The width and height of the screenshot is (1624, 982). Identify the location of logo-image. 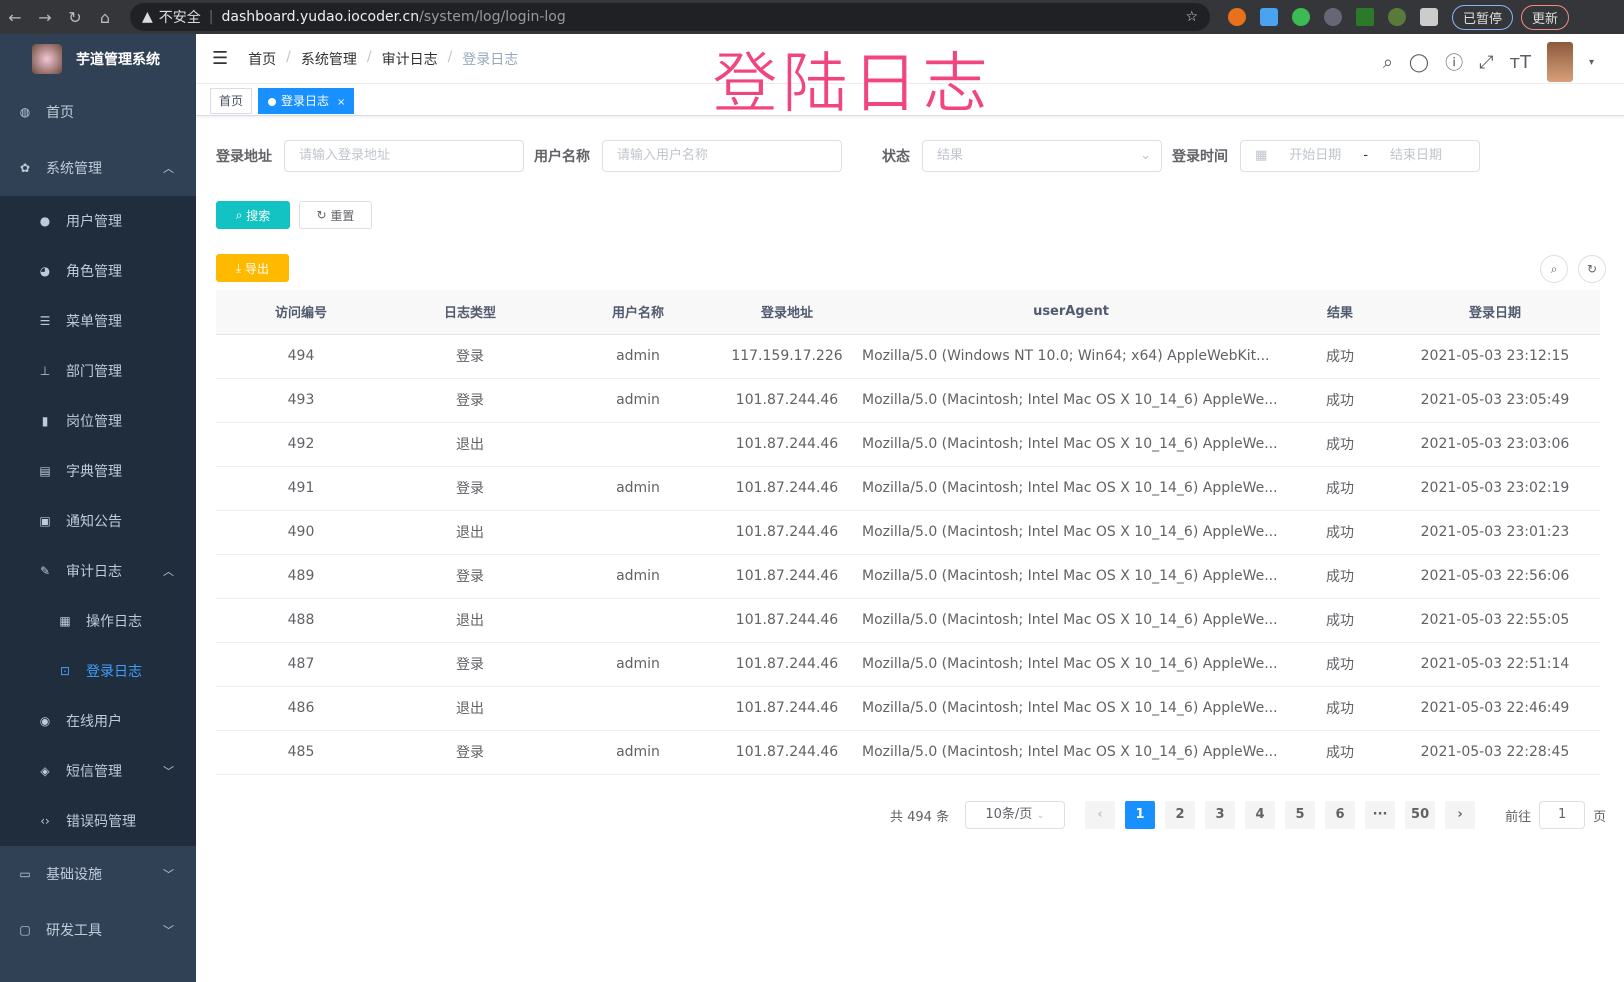
(47, 59).